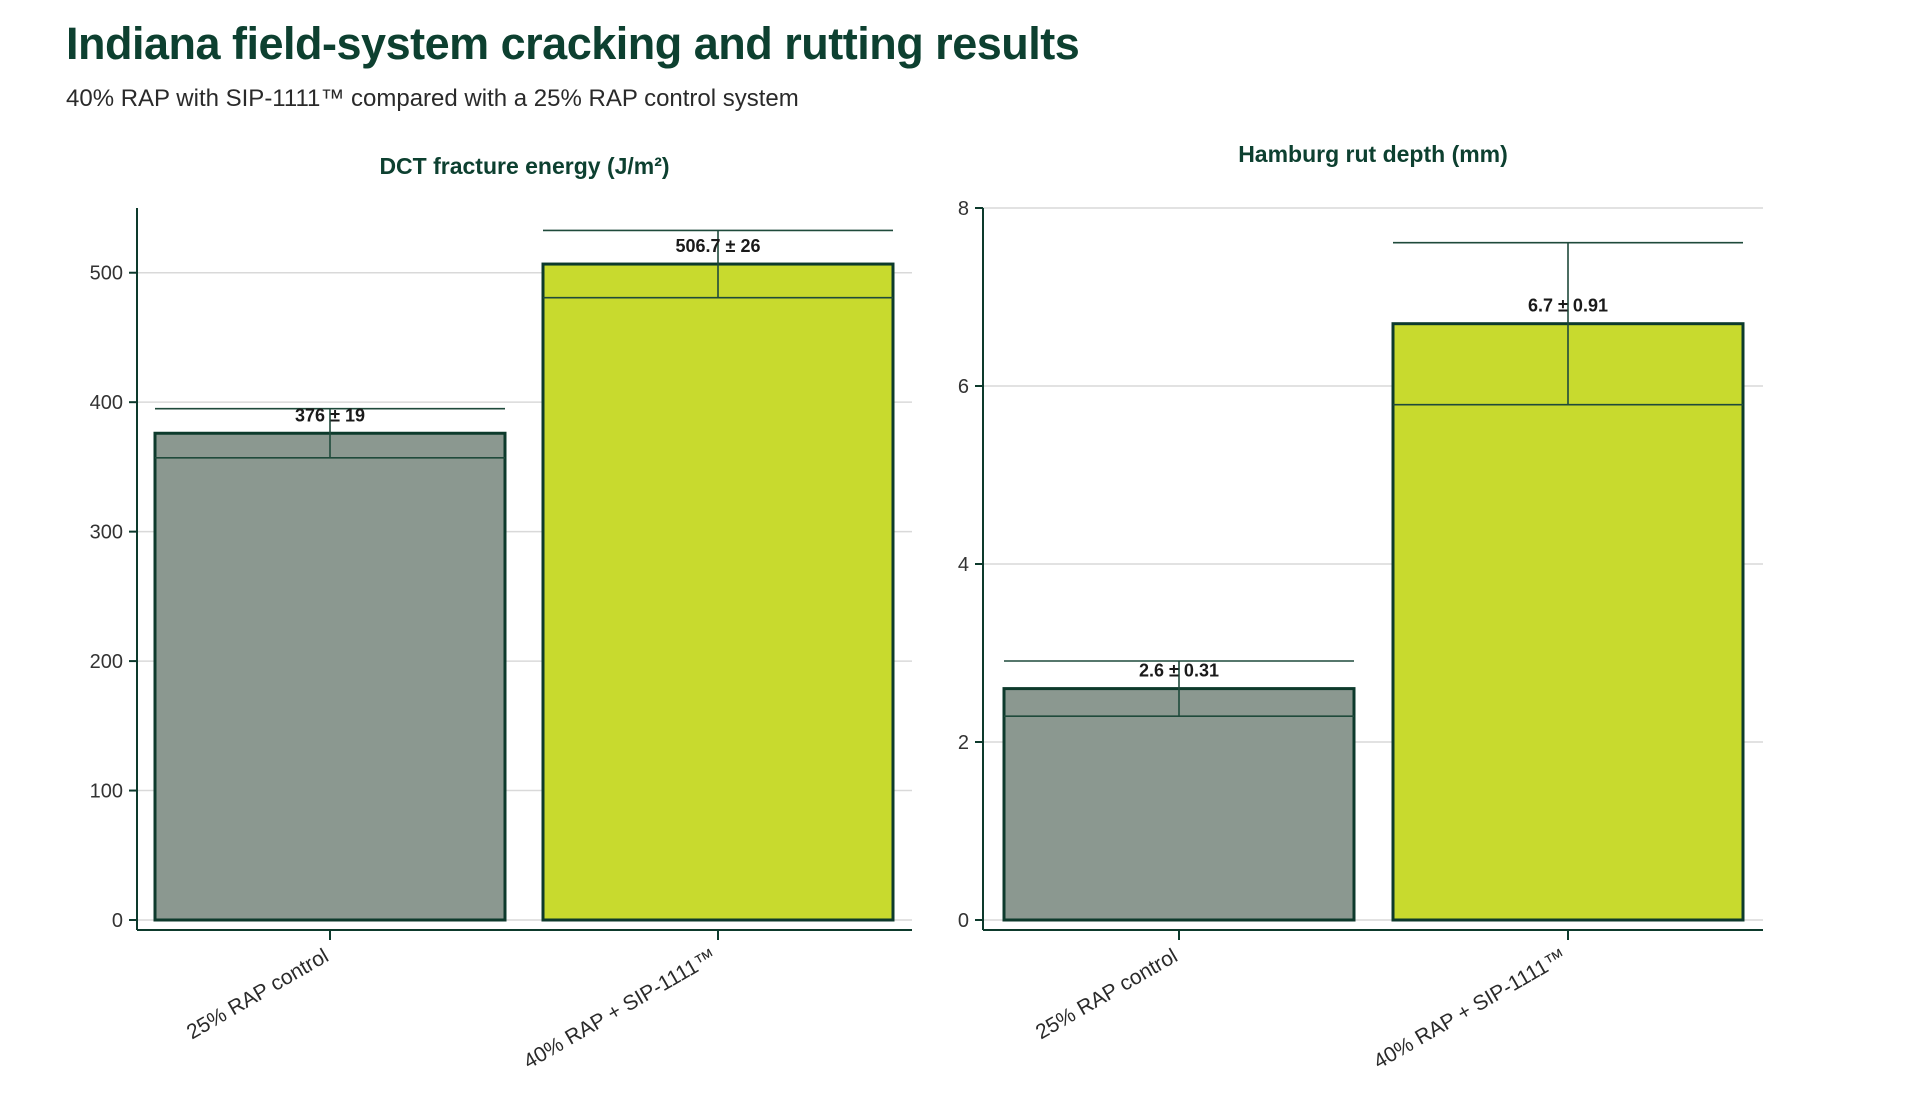 The height and width of the screenshot is (1120, 1920). I want to click on data-label: 6.7 ± 0.91, so click(1568, 306).